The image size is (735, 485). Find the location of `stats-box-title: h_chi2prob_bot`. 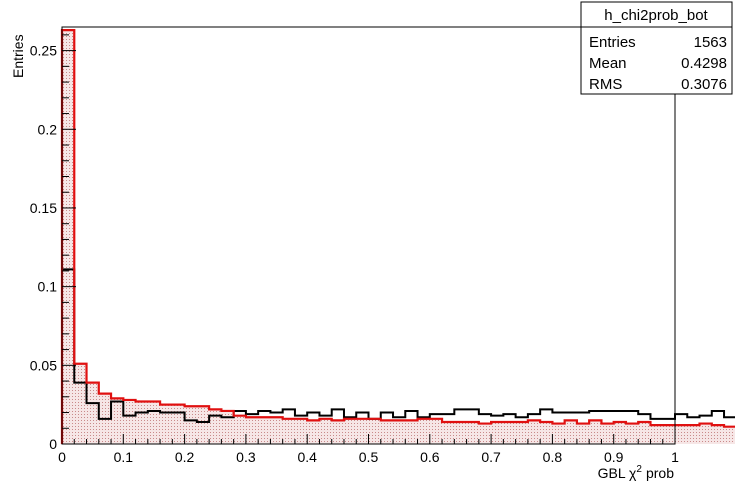

stats-box-title: h_chi2prob_bot is located at coordinates (656, 15).